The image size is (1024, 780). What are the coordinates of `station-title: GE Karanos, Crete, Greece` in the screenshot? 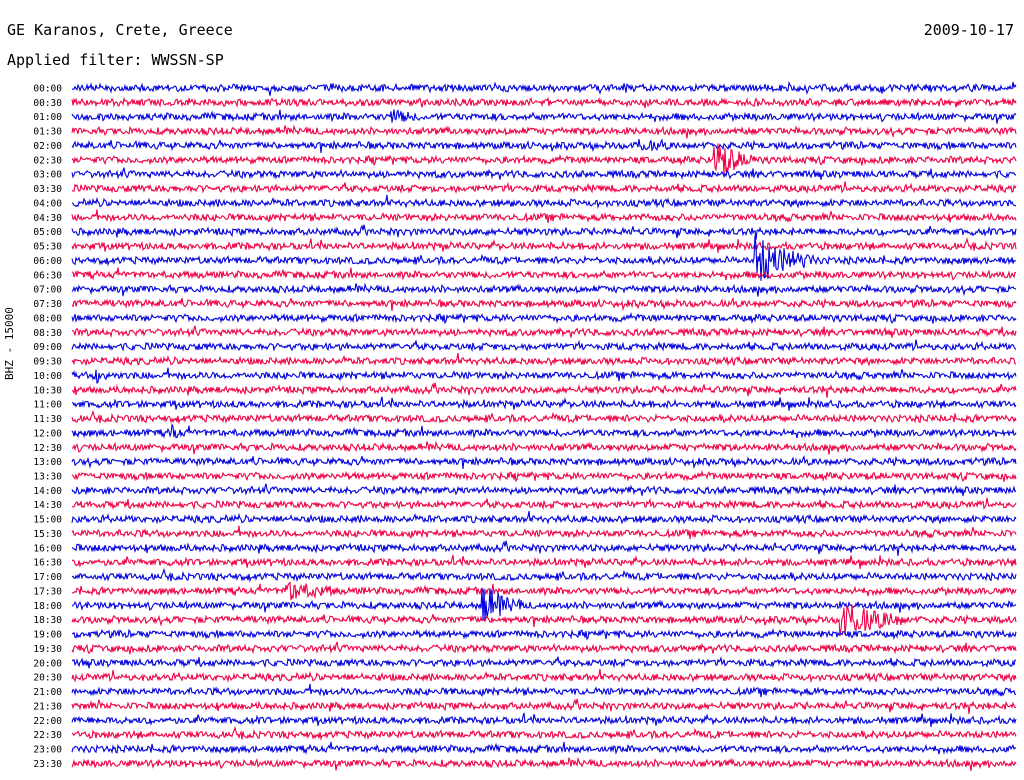 It's located at (120, 30).